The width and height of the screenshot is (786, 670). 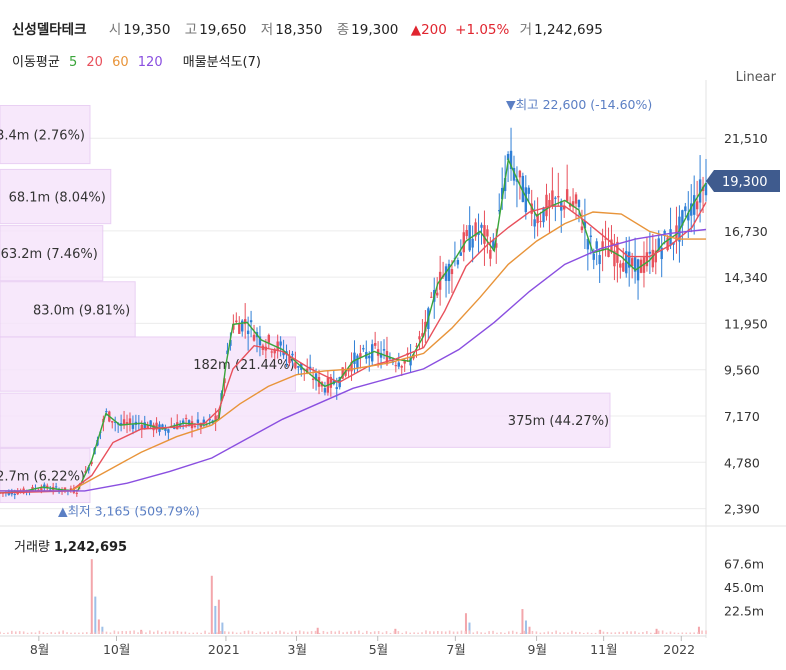 What do you see at coordinates (746, 323) in the screenshot?
I see `y-tick-label: 11,950` at bounding box center [746, 323].